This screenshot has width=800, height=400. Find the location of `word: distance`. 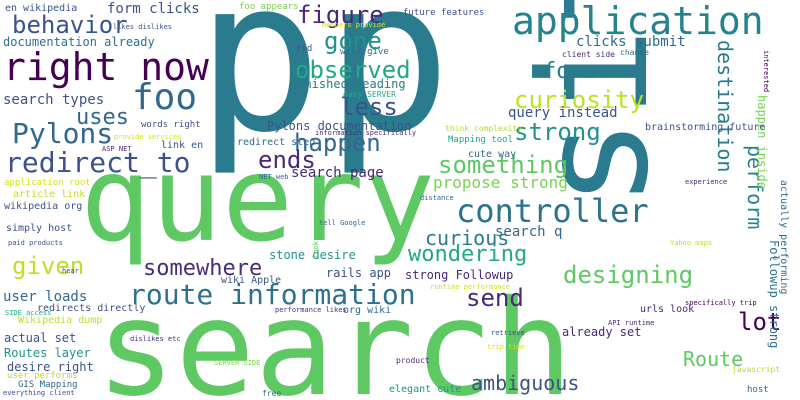

word: distance is located at coordinates (437, 198).